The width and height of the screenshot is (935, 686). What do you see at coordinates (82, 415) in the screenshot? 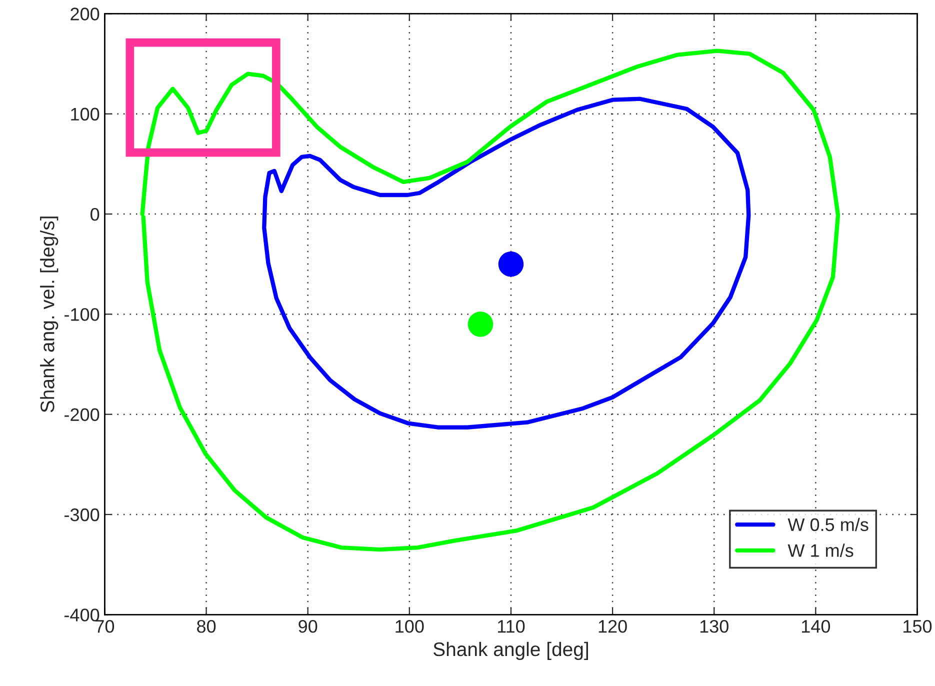
I see `y-tick-label: -200` at bounding box center [82, 415].